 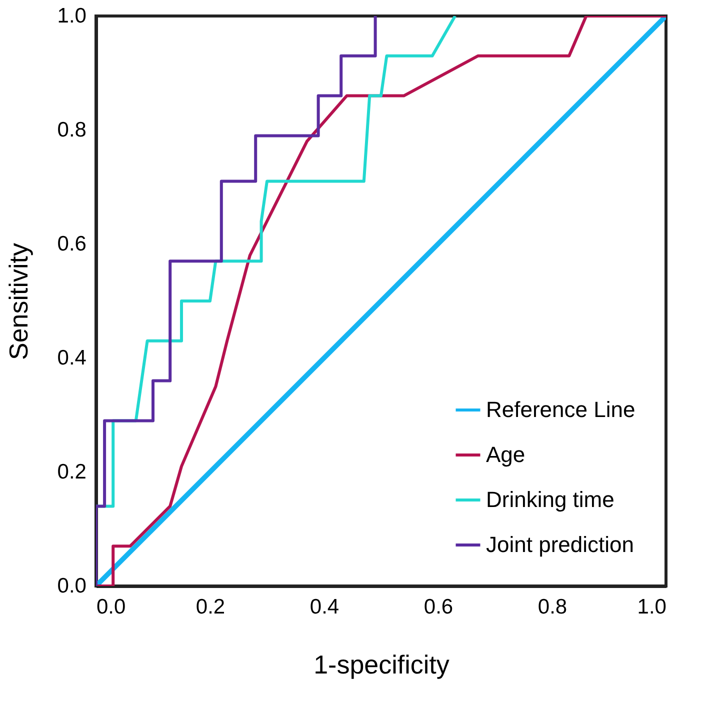 What do you see at coordinates (71, 472) in the screenshot?
I see `y-tick-label: 0.2` at bounding box center [71, 472].